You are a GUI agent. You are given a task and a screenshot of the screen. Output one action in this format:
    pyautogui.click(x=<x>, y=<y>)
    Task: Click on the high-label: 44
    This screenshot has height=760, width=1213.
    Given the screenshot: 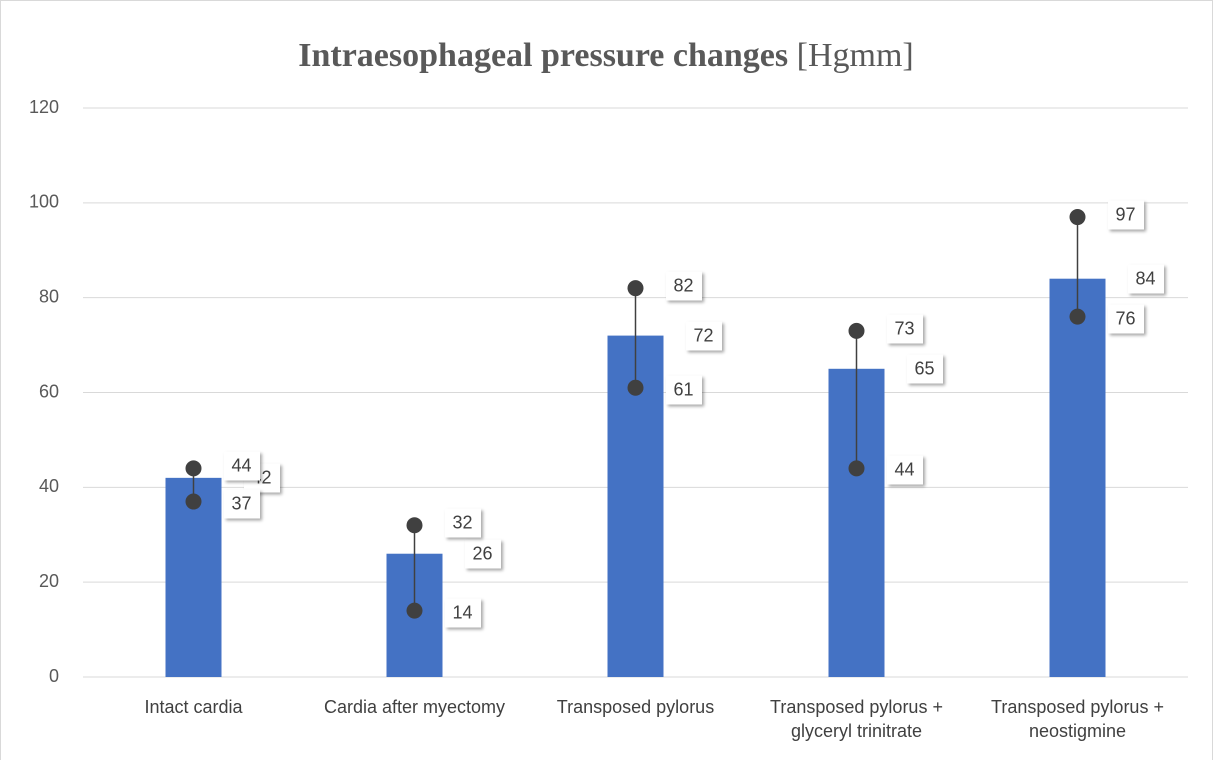 What is the action you would take?
    pyautogui.click(x=241, y=466)
    